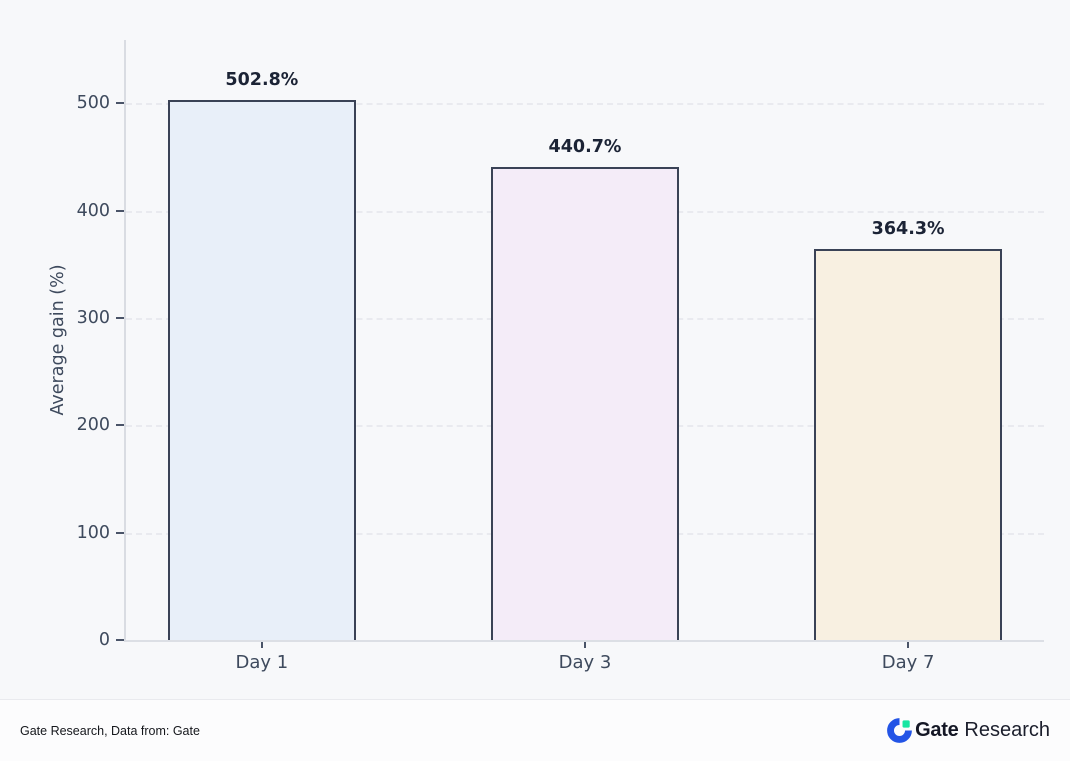 This screenshot has height=761, width=1070. Describe the element at coordinates (93, 103) in the screenshot. I see `y-tick-label: 500` at that location.